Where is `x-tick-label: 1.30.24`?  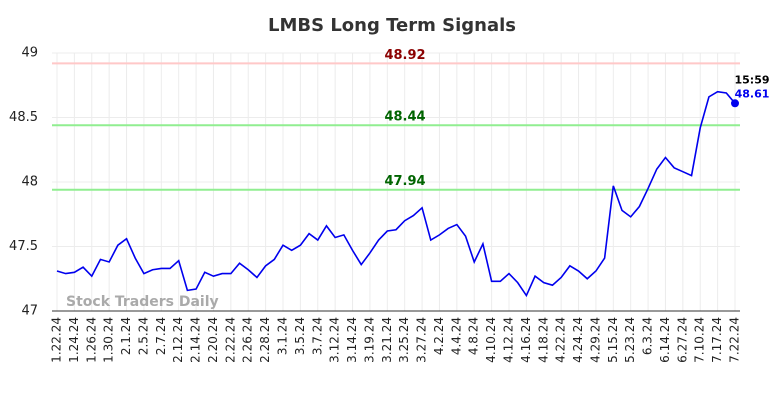 x-tick-label: 1.30.24 is located at coordinates (109, 340).